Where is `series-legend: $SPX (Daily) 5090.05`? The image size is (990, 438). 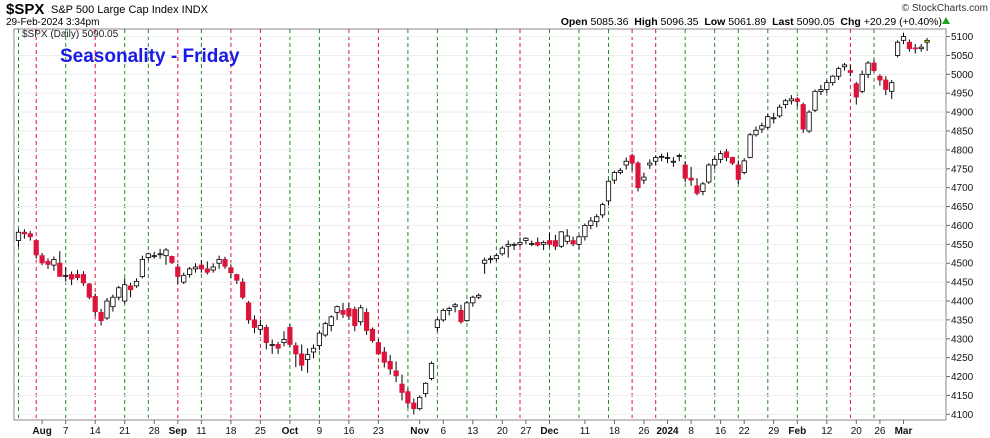 series-legend: $SPX (Daily) 5090.05 is located at coordinates (70, 34).